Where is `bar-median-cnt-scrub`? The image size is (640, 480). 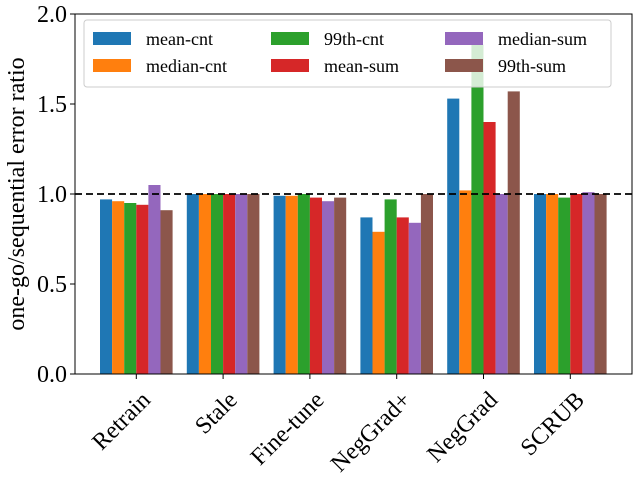 bar-median-cnt-scrub is located at coordinates (552, 284).